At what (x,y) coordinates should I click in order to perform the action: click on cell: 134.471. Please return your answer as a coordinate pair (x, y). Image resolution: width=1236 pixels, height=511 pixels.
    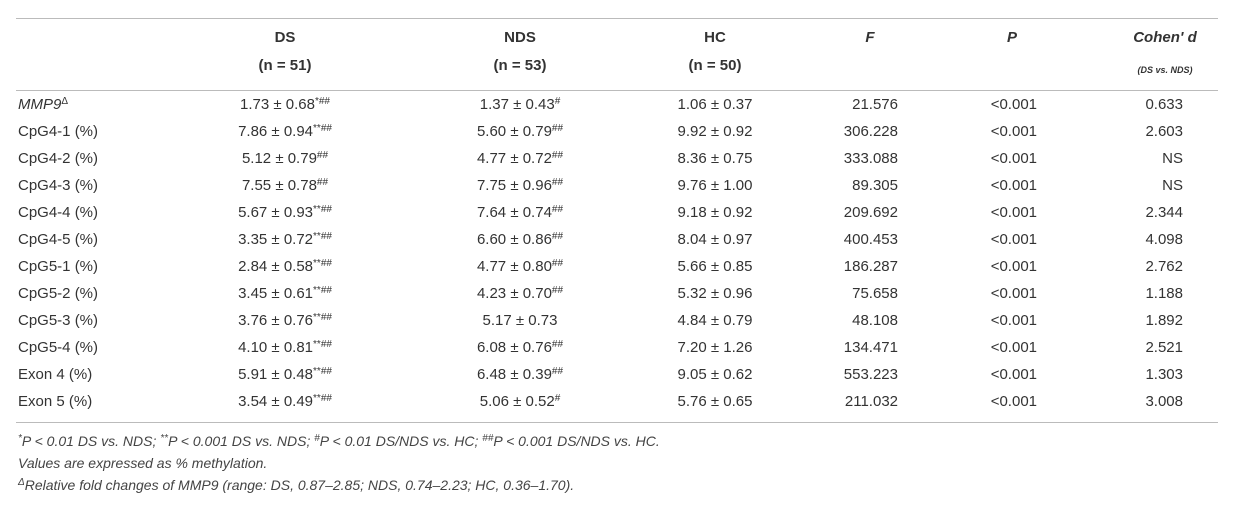
    Looking at the image, I should click on (870, 347).